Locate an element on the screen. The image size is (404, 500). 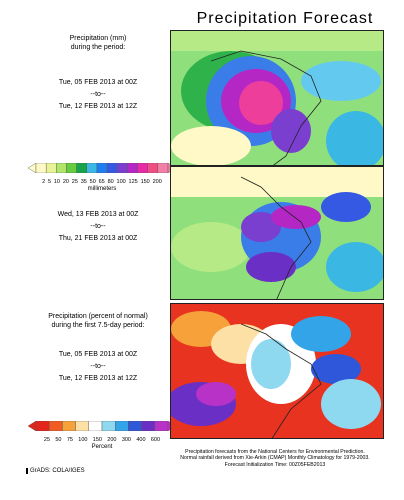
percent-colorbar-tick-label: 200 is located at coordinates (112, 440).